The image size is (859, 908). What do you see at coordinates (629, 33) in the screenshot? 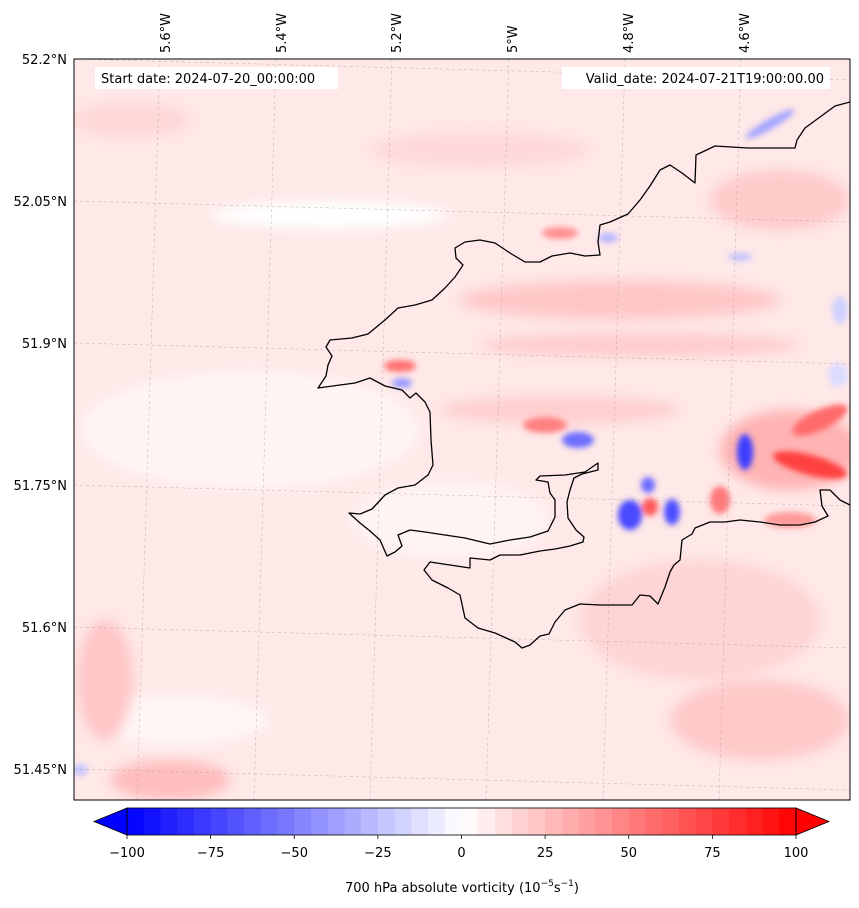
I see `lon-label-4-8w: 4.8°W` at bounding box center [629, 33].